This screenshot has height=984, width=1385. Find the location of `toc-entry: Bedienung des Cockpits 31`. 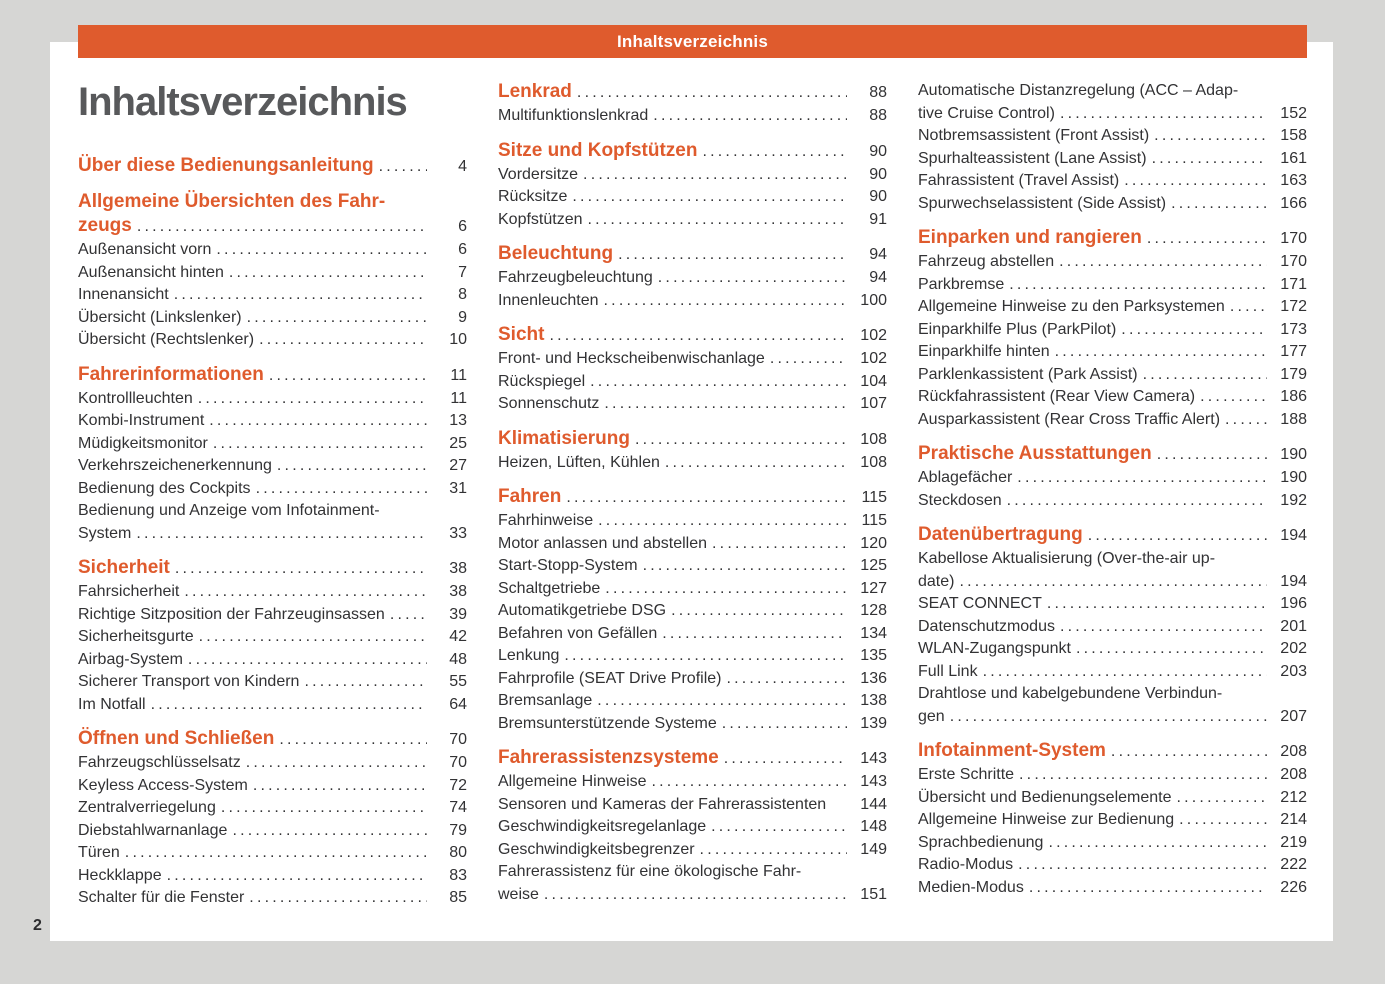

toc-entry: Bedienung des Cockpits 31 is located at coordinates (272, 489).